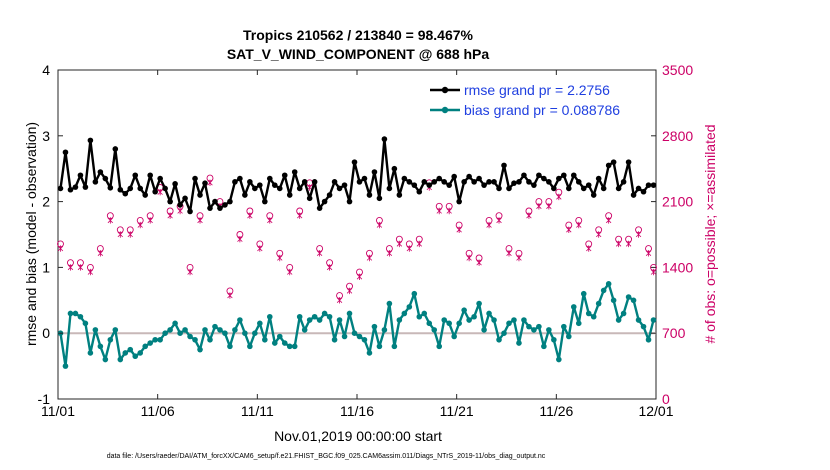 Image resolution: width=830 pixels, height=470 pixels. Describe the element at coordinates (58, 411) in the screenshot. I see `x-tick-label: 11/01` at that location.